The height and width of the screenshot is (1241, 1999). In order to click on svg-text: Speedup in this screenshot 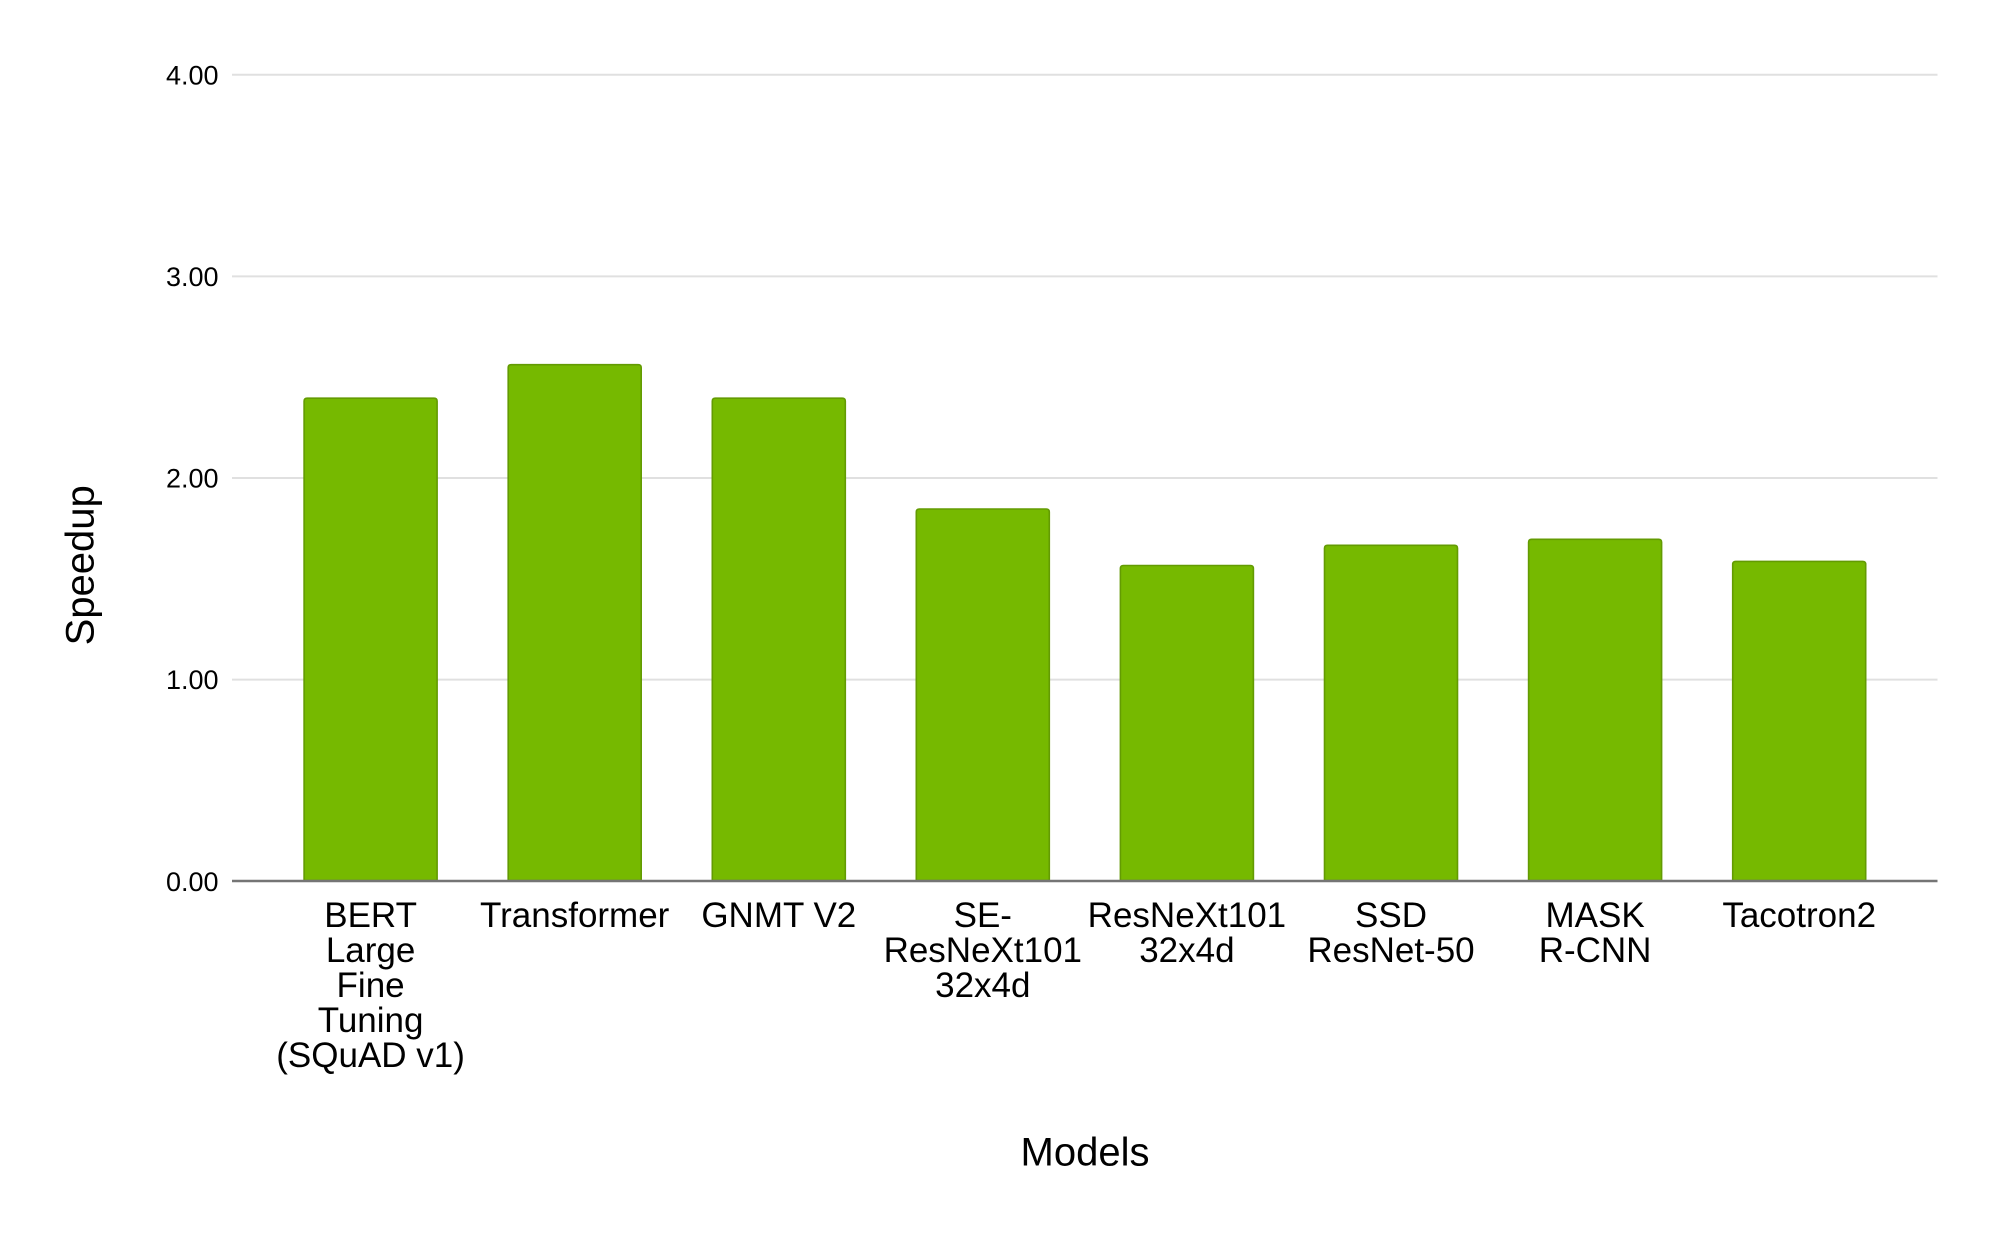, I will do `click(80, 565)`.